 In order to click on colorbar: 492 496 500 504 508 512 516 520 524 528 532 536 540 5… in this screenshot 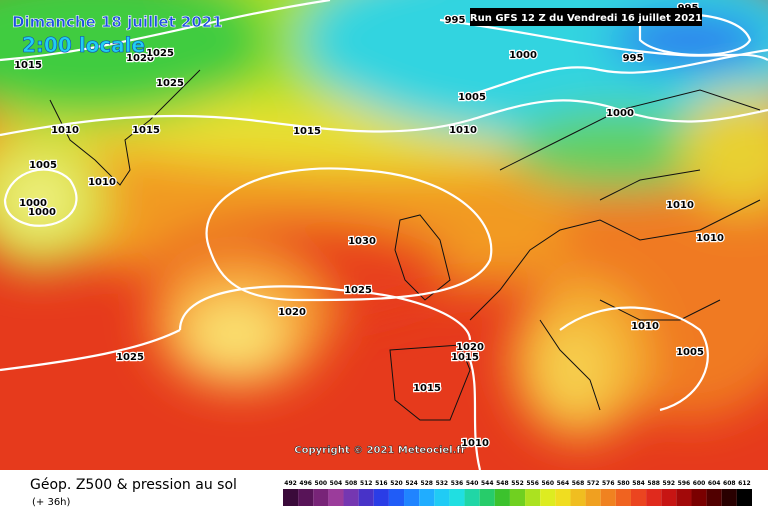, I will do `click(517, 493)`.